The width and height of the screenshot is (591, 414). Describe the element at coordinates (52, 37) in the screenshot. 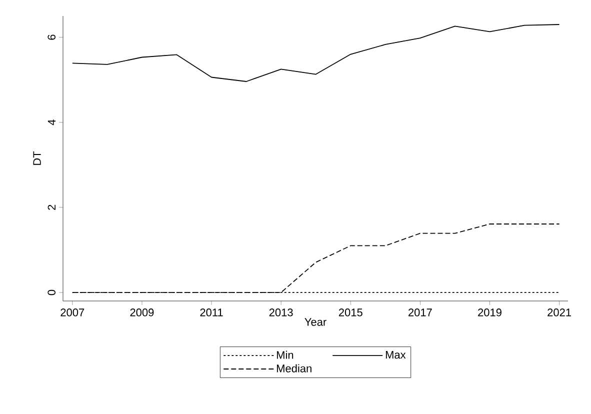

I see `y-tick-label: 6` at that location.